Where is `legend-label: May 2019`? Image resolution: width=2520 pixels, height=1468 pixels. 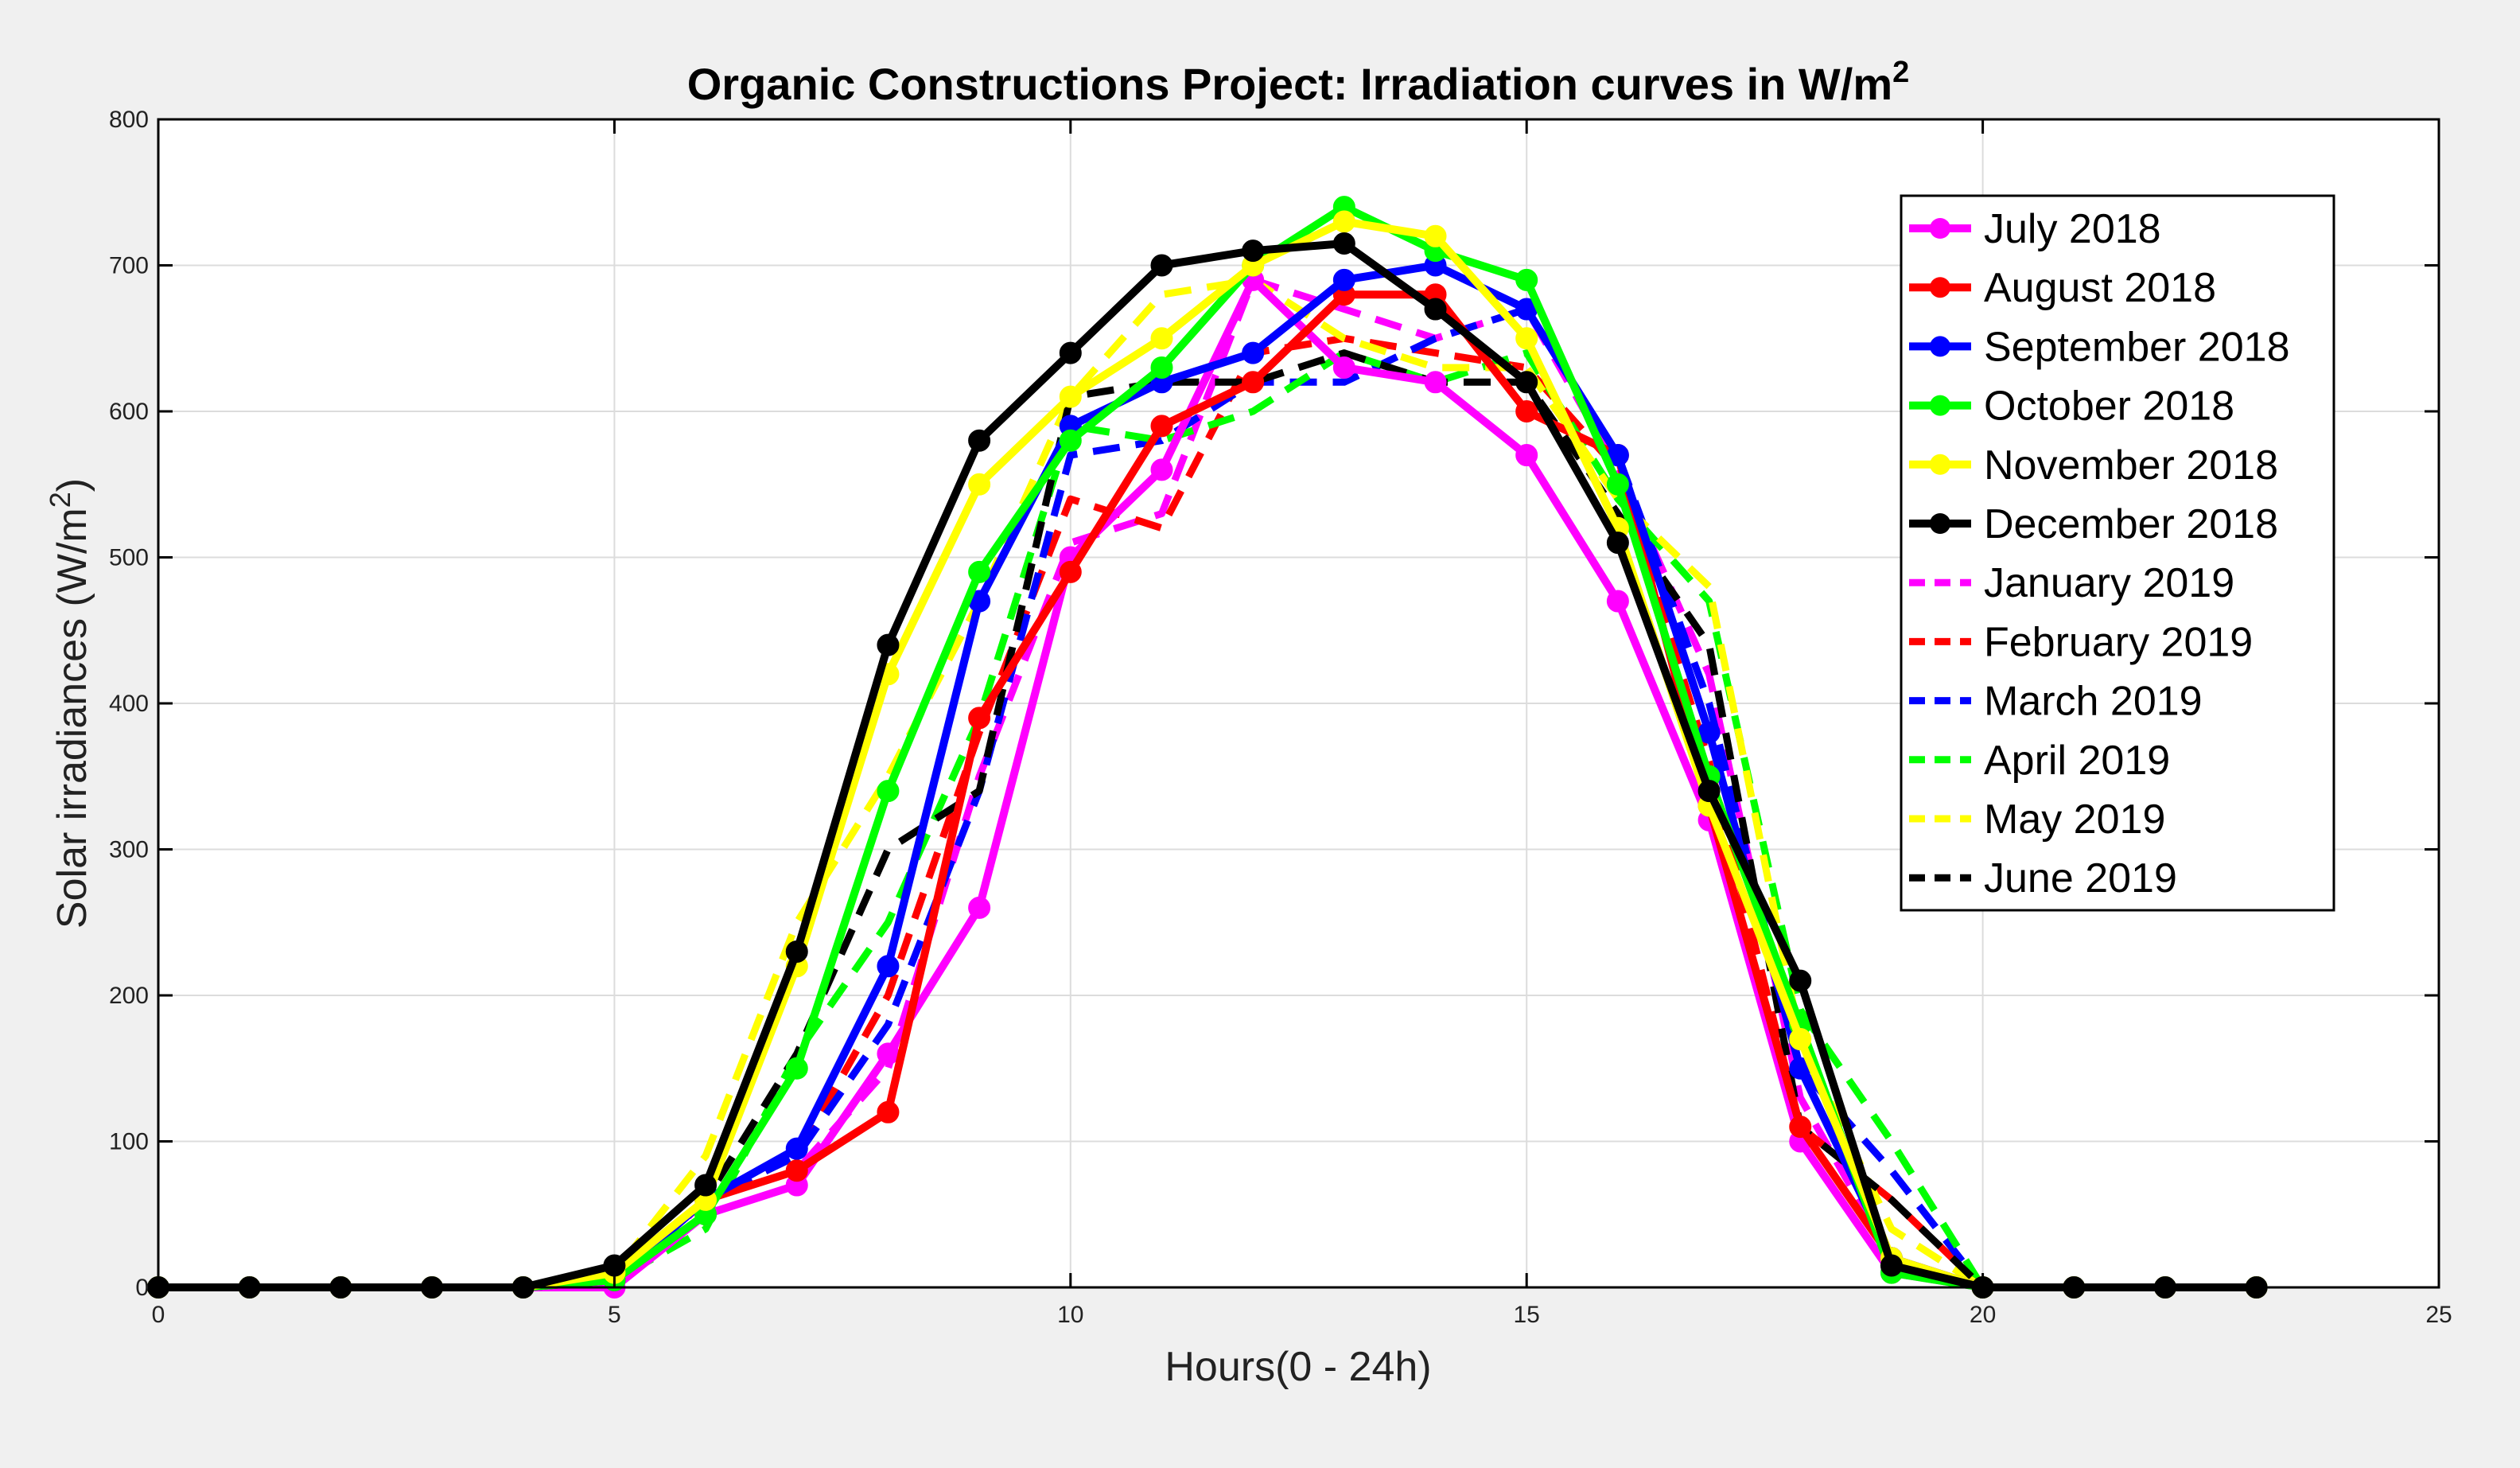
legend-label: May 2019 is located at coordinates (2074, 819).